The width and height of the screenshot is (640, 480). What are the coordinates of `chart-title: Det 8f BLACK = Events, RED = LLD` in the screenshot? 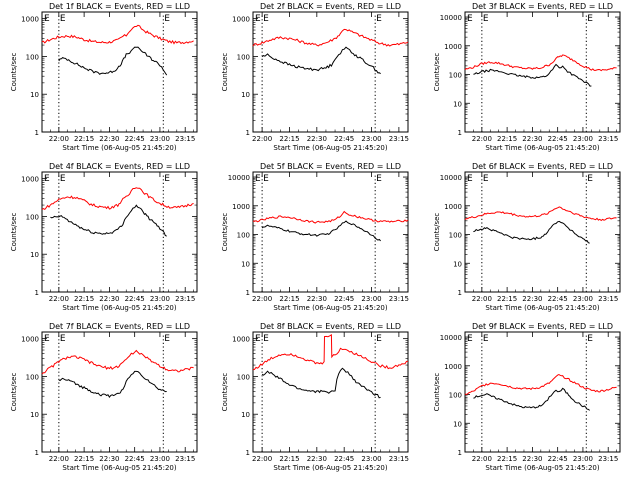 It's located at (330, 326).